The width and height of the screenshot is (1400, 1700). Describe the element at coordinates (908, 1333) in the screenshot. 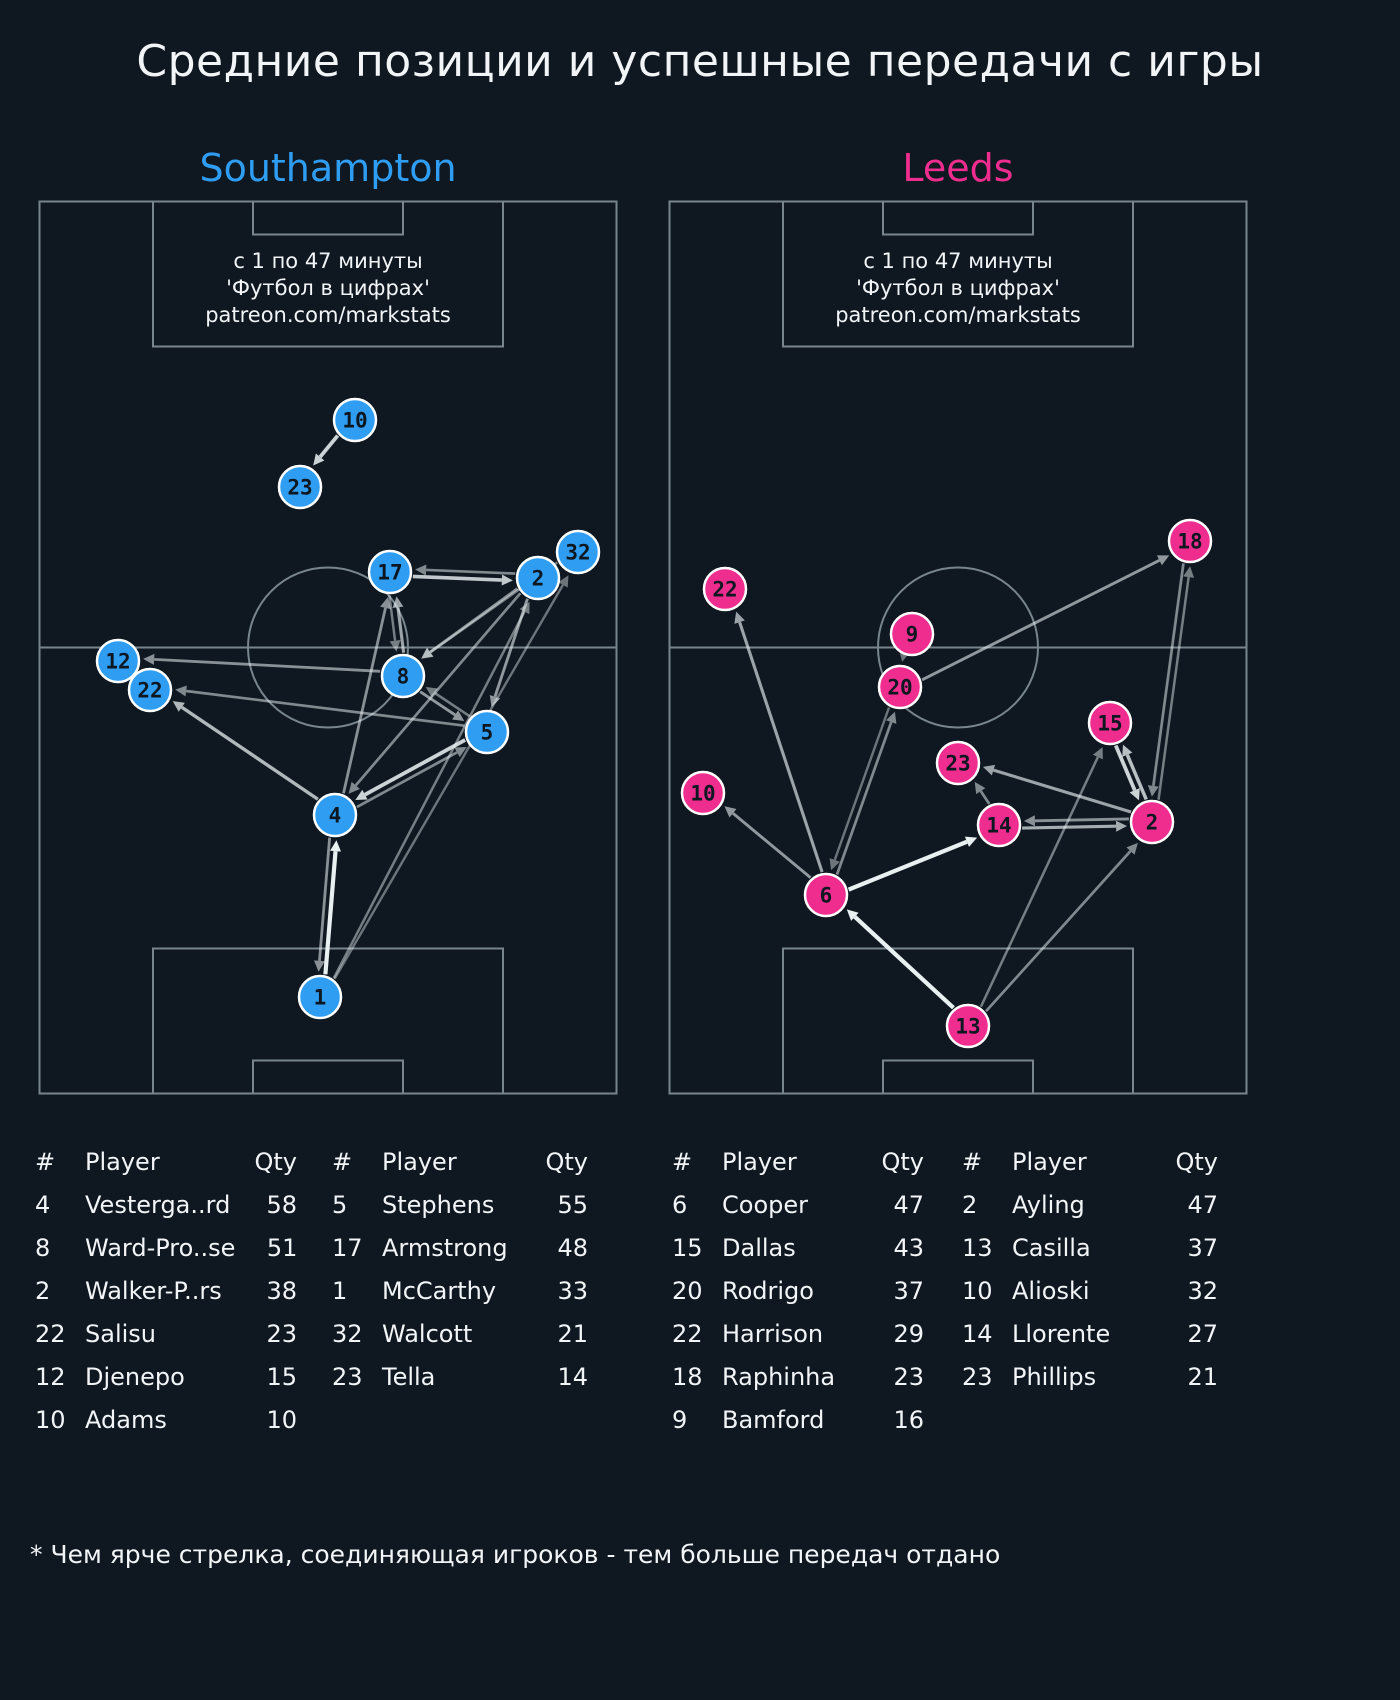

I see `player-qty: 29` at that location.